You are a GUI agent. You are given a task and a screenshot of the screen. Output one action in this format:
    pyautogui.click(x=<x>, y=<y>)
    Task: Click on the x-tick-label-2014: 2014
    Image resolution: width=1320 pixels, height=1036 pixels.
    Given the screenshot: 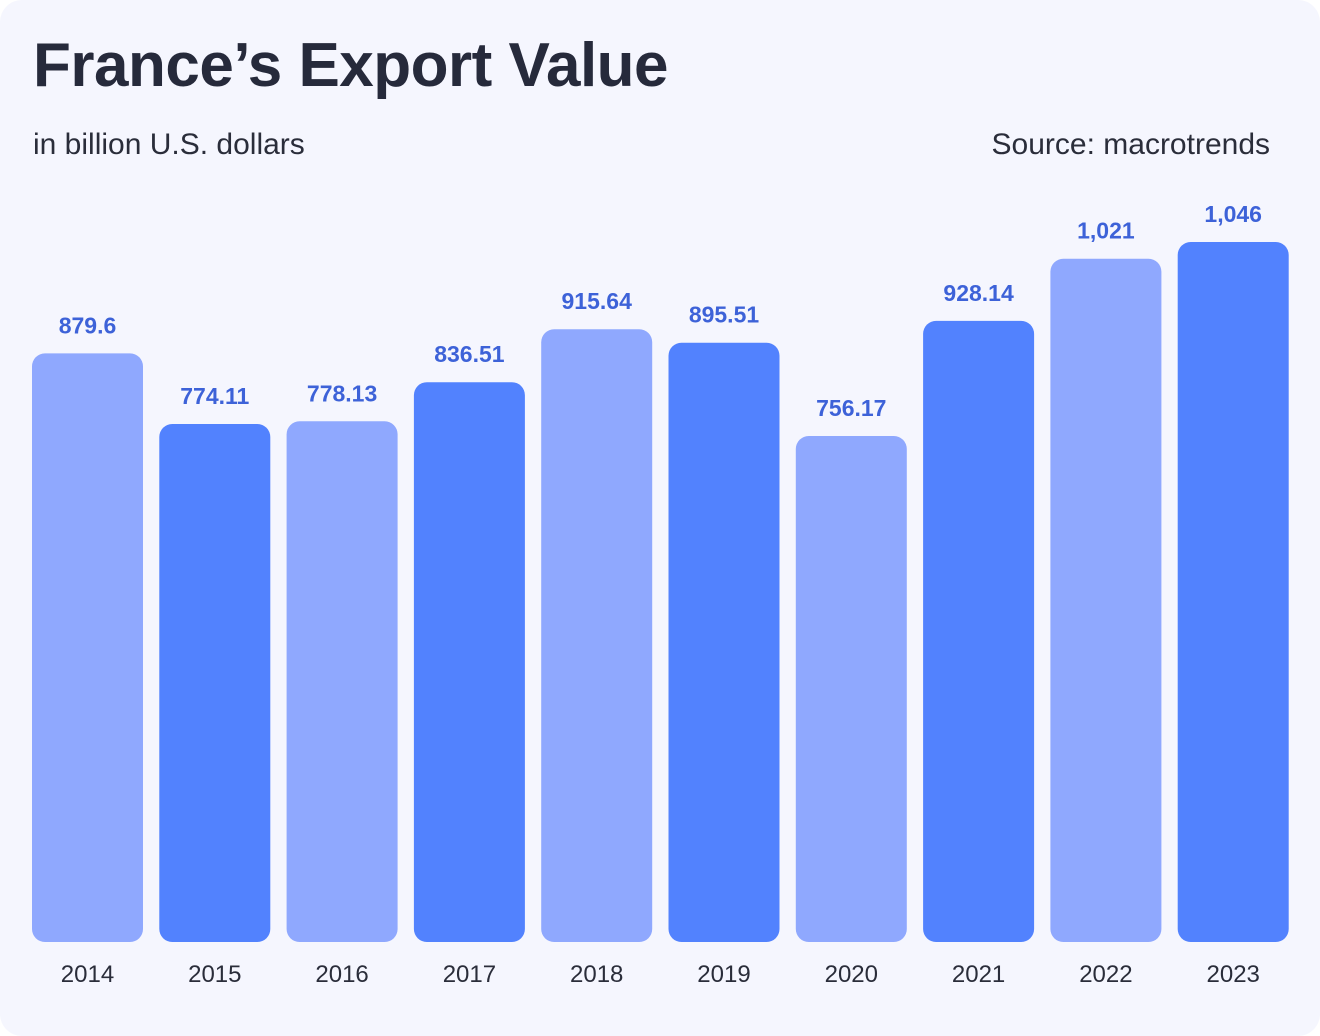 What is the action you would take?
    pyautogui.click(x=87, y=974)
    